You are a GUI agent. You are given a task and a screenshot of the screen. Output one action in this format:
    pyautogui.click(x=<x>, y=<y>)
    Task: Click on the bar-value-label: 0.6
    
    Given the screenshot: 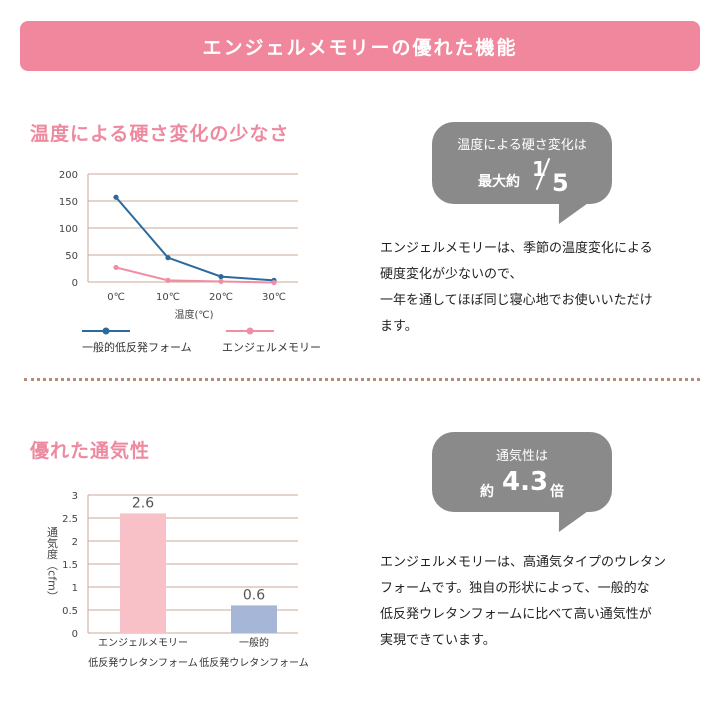 What is the action you would take?
    pyautogui.click(x=254, y=595)
    